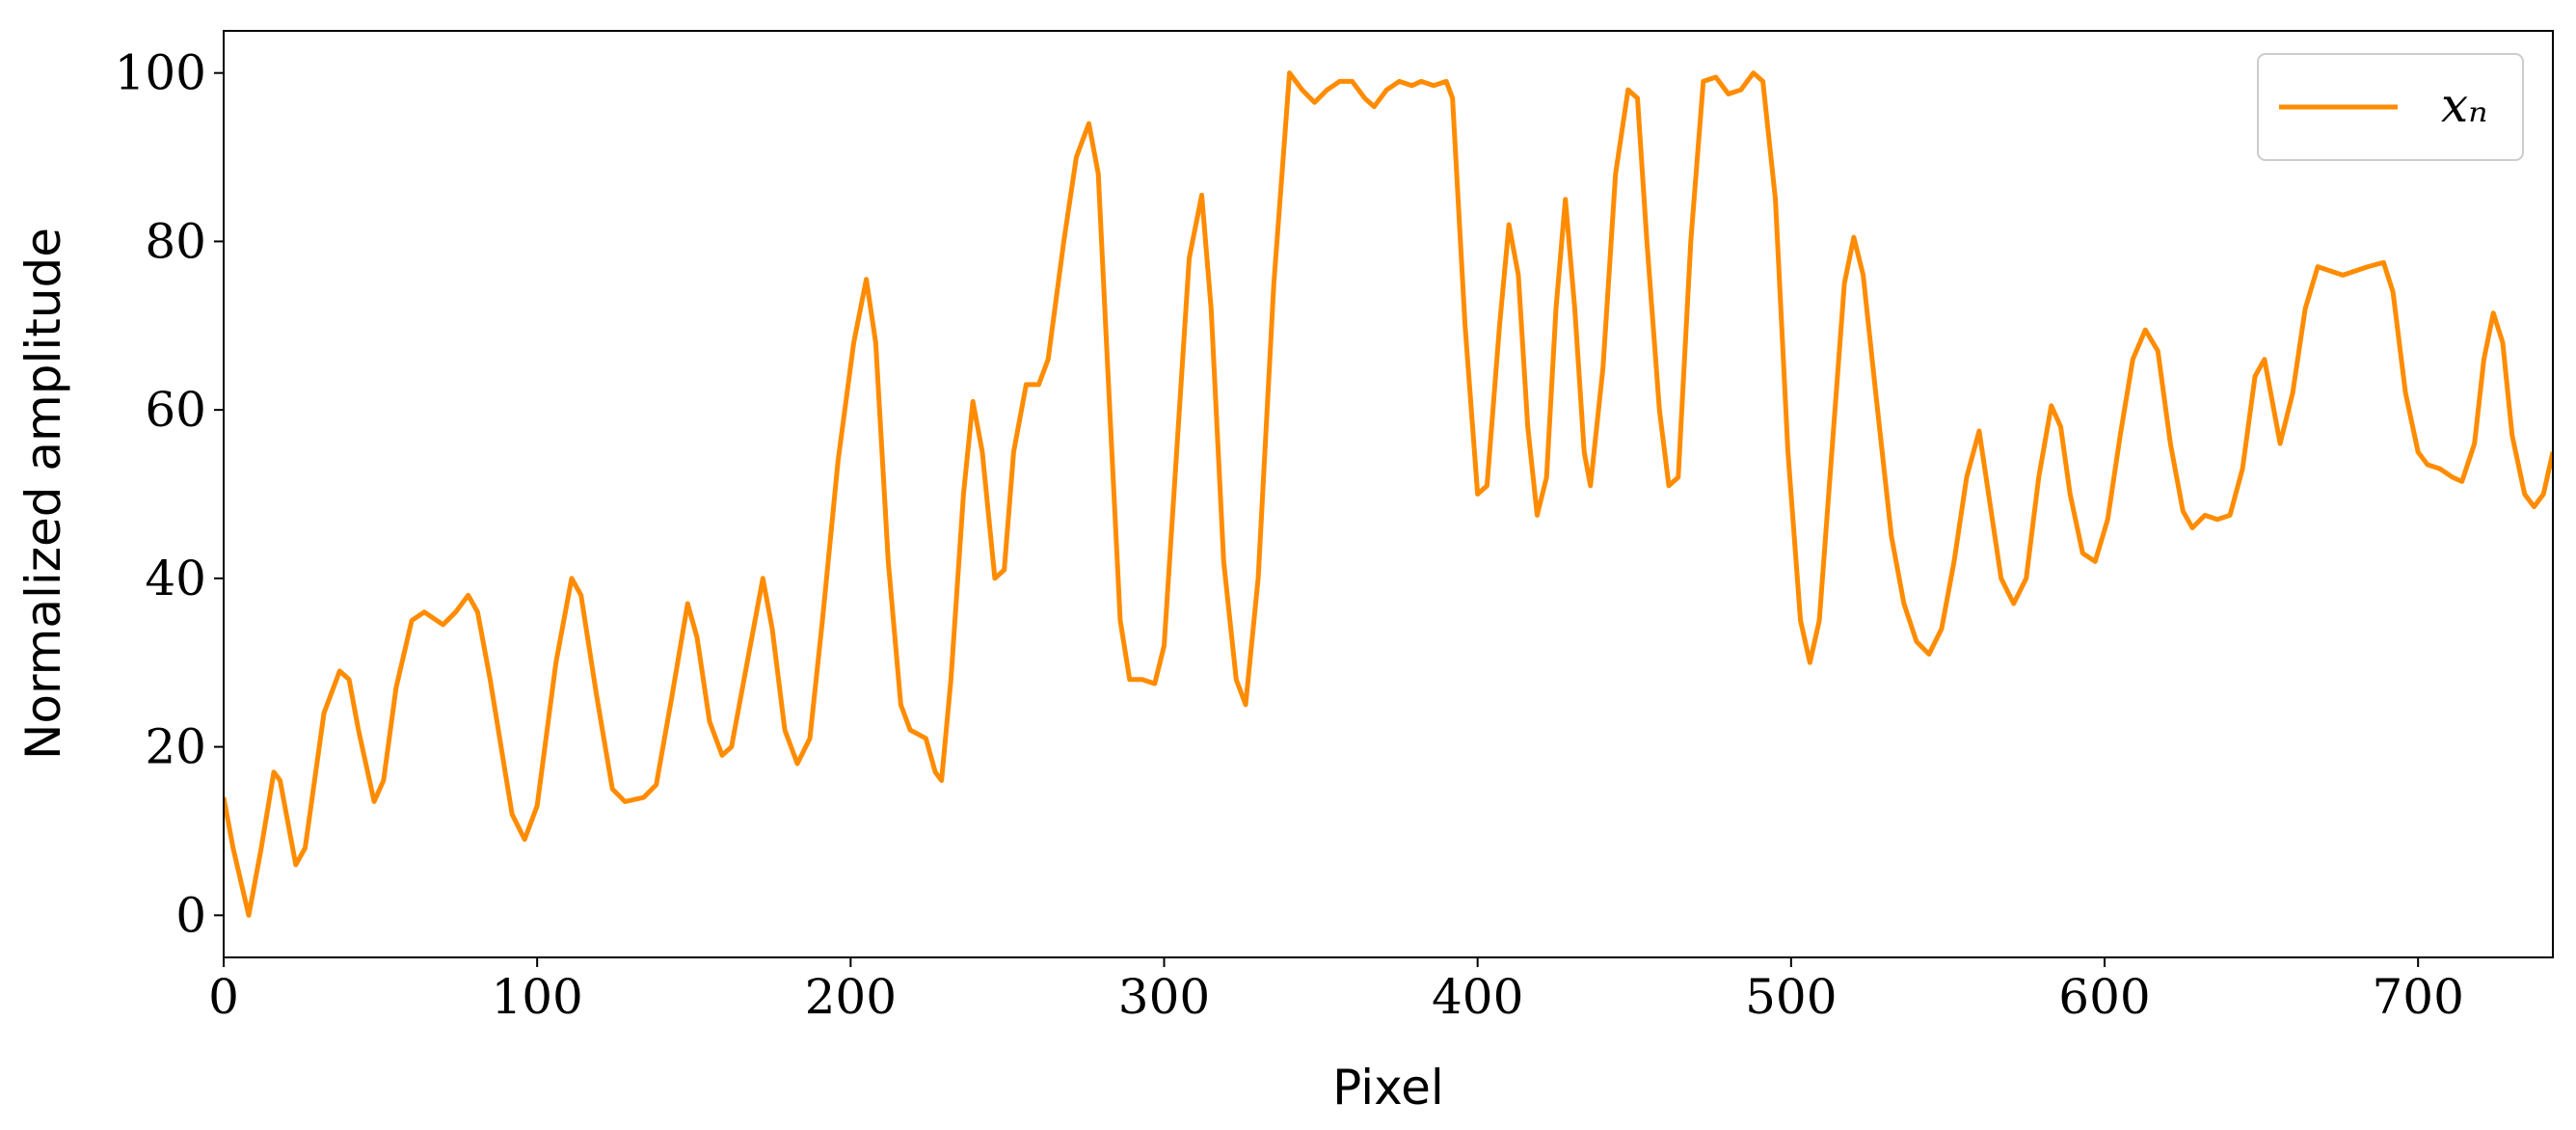 The image size is (2576, 1130). What do you see at coordinates (224, 997) in the screenshot?
I see `x-tick-label: 0` at bounding box center [224, 997].